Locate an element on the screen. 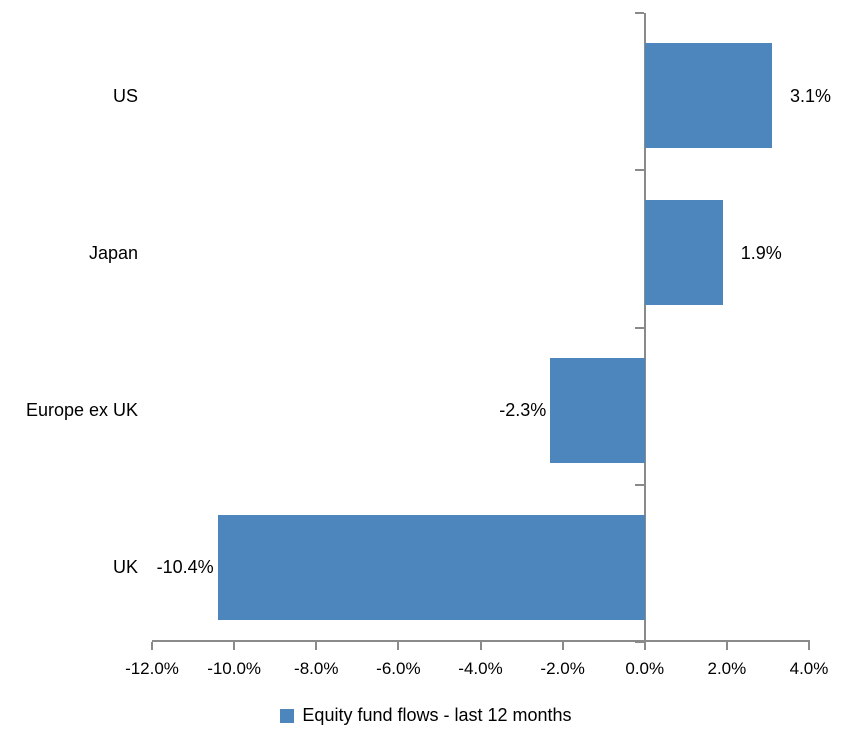 The height and width of the screenshot is (747, 852). x-axis-tick-label: -10.0% is located at coordinates (234, 668).